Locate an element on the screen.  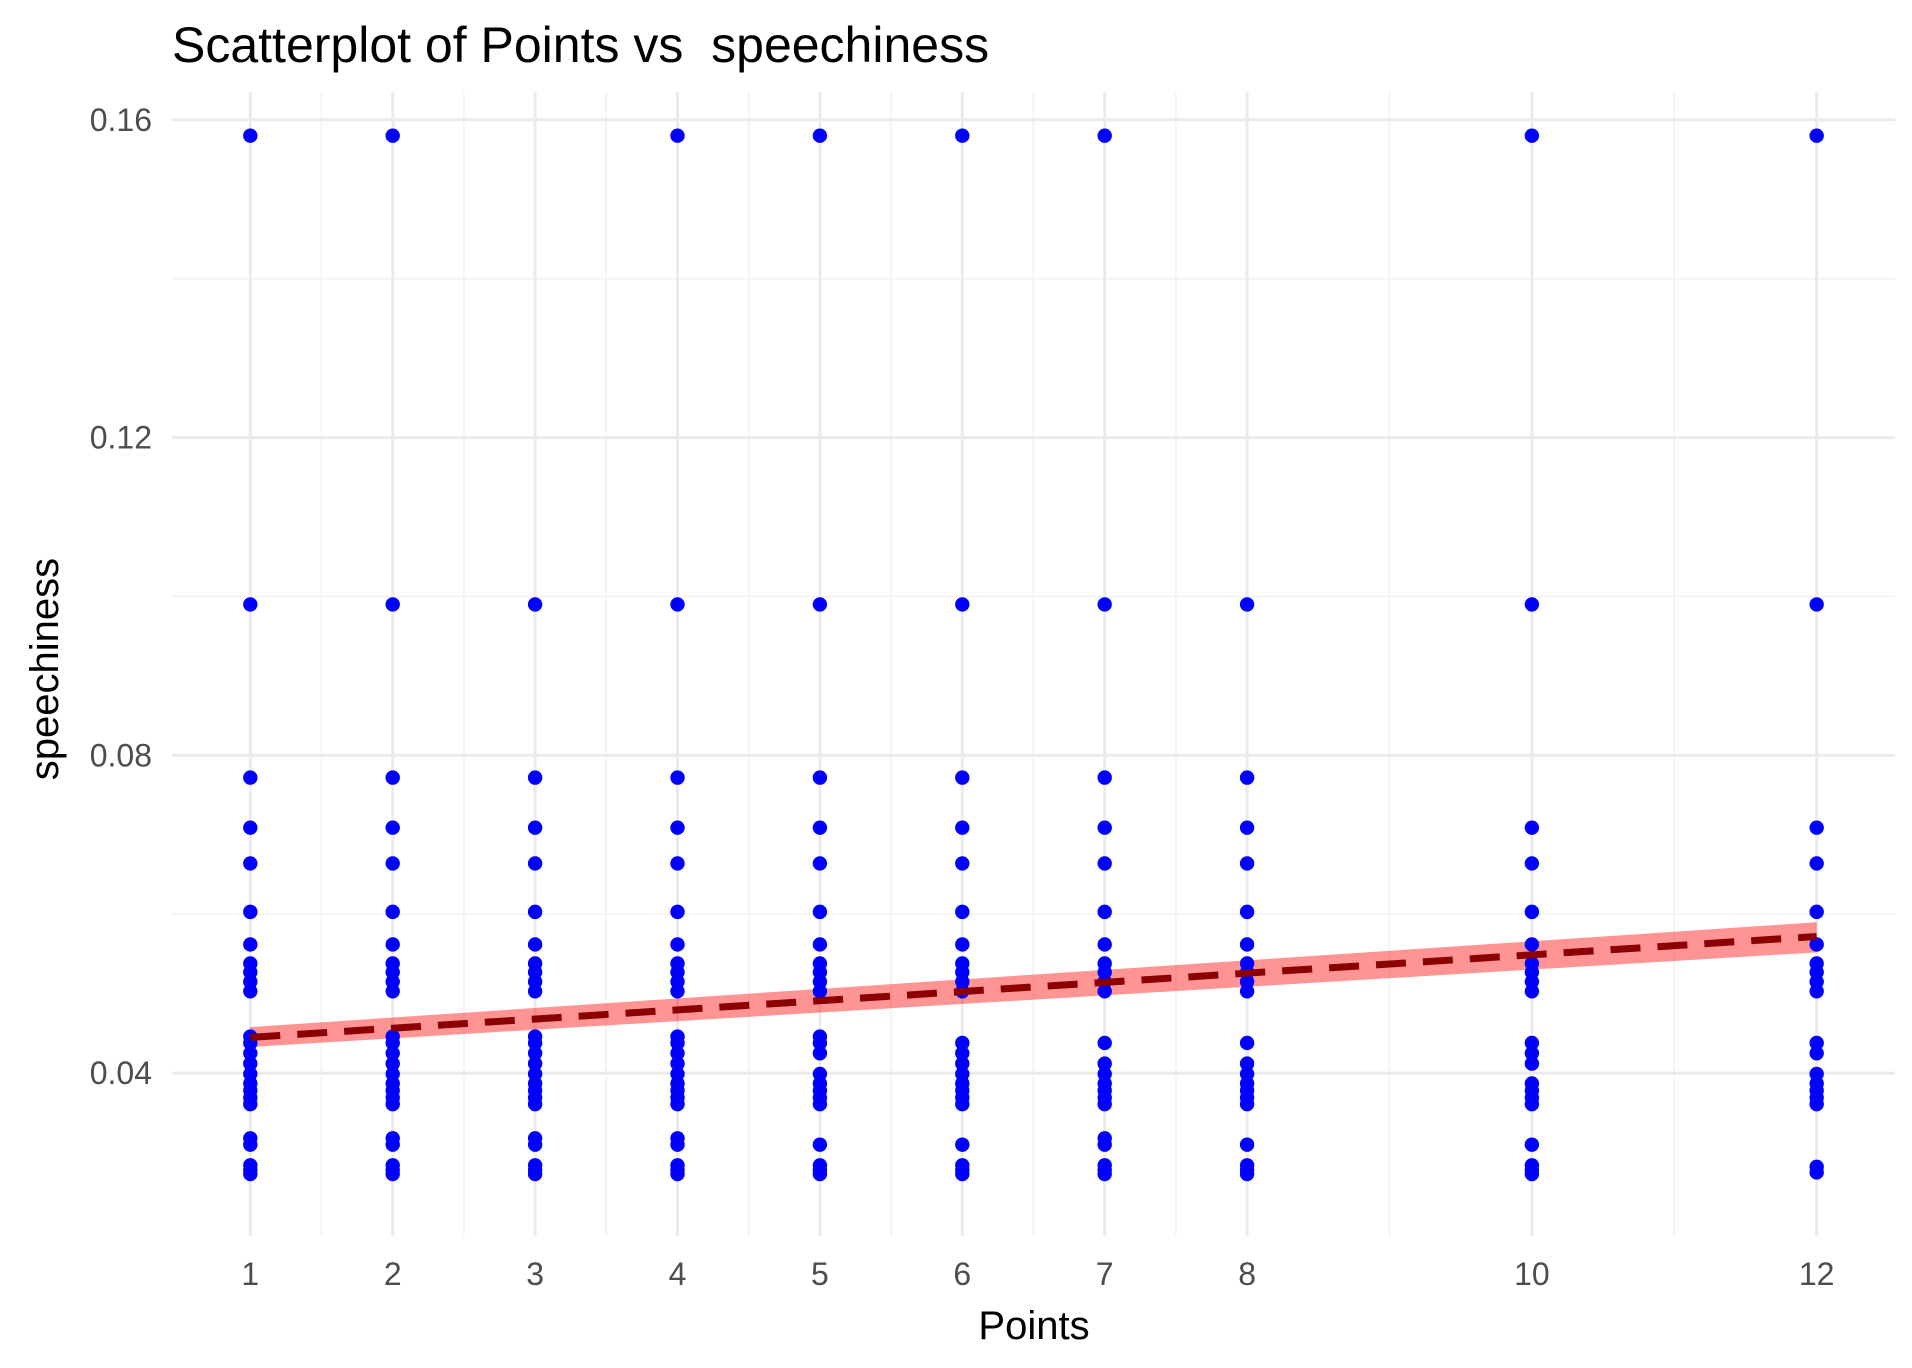
x-axis-title: Points is located at coordinates (1033, 1326).